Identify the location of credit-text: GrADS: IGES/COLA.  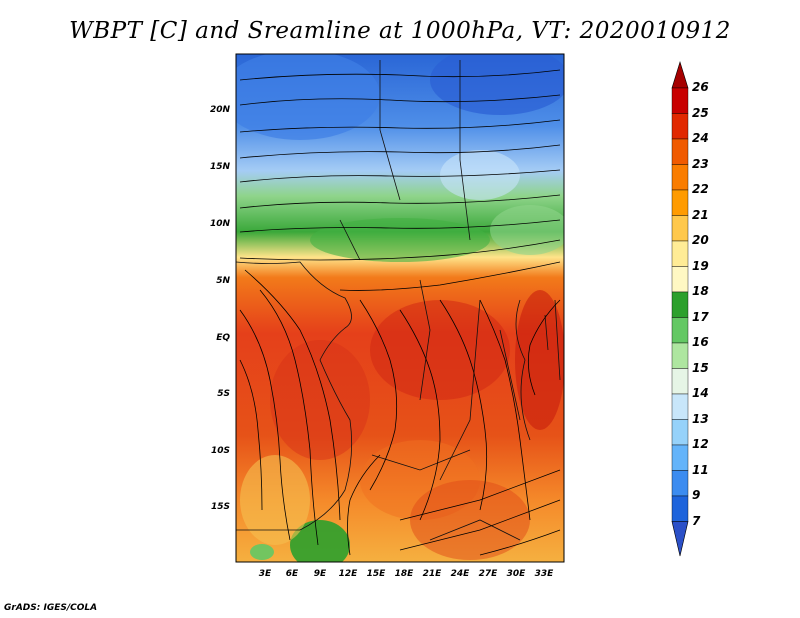
(51, 608).